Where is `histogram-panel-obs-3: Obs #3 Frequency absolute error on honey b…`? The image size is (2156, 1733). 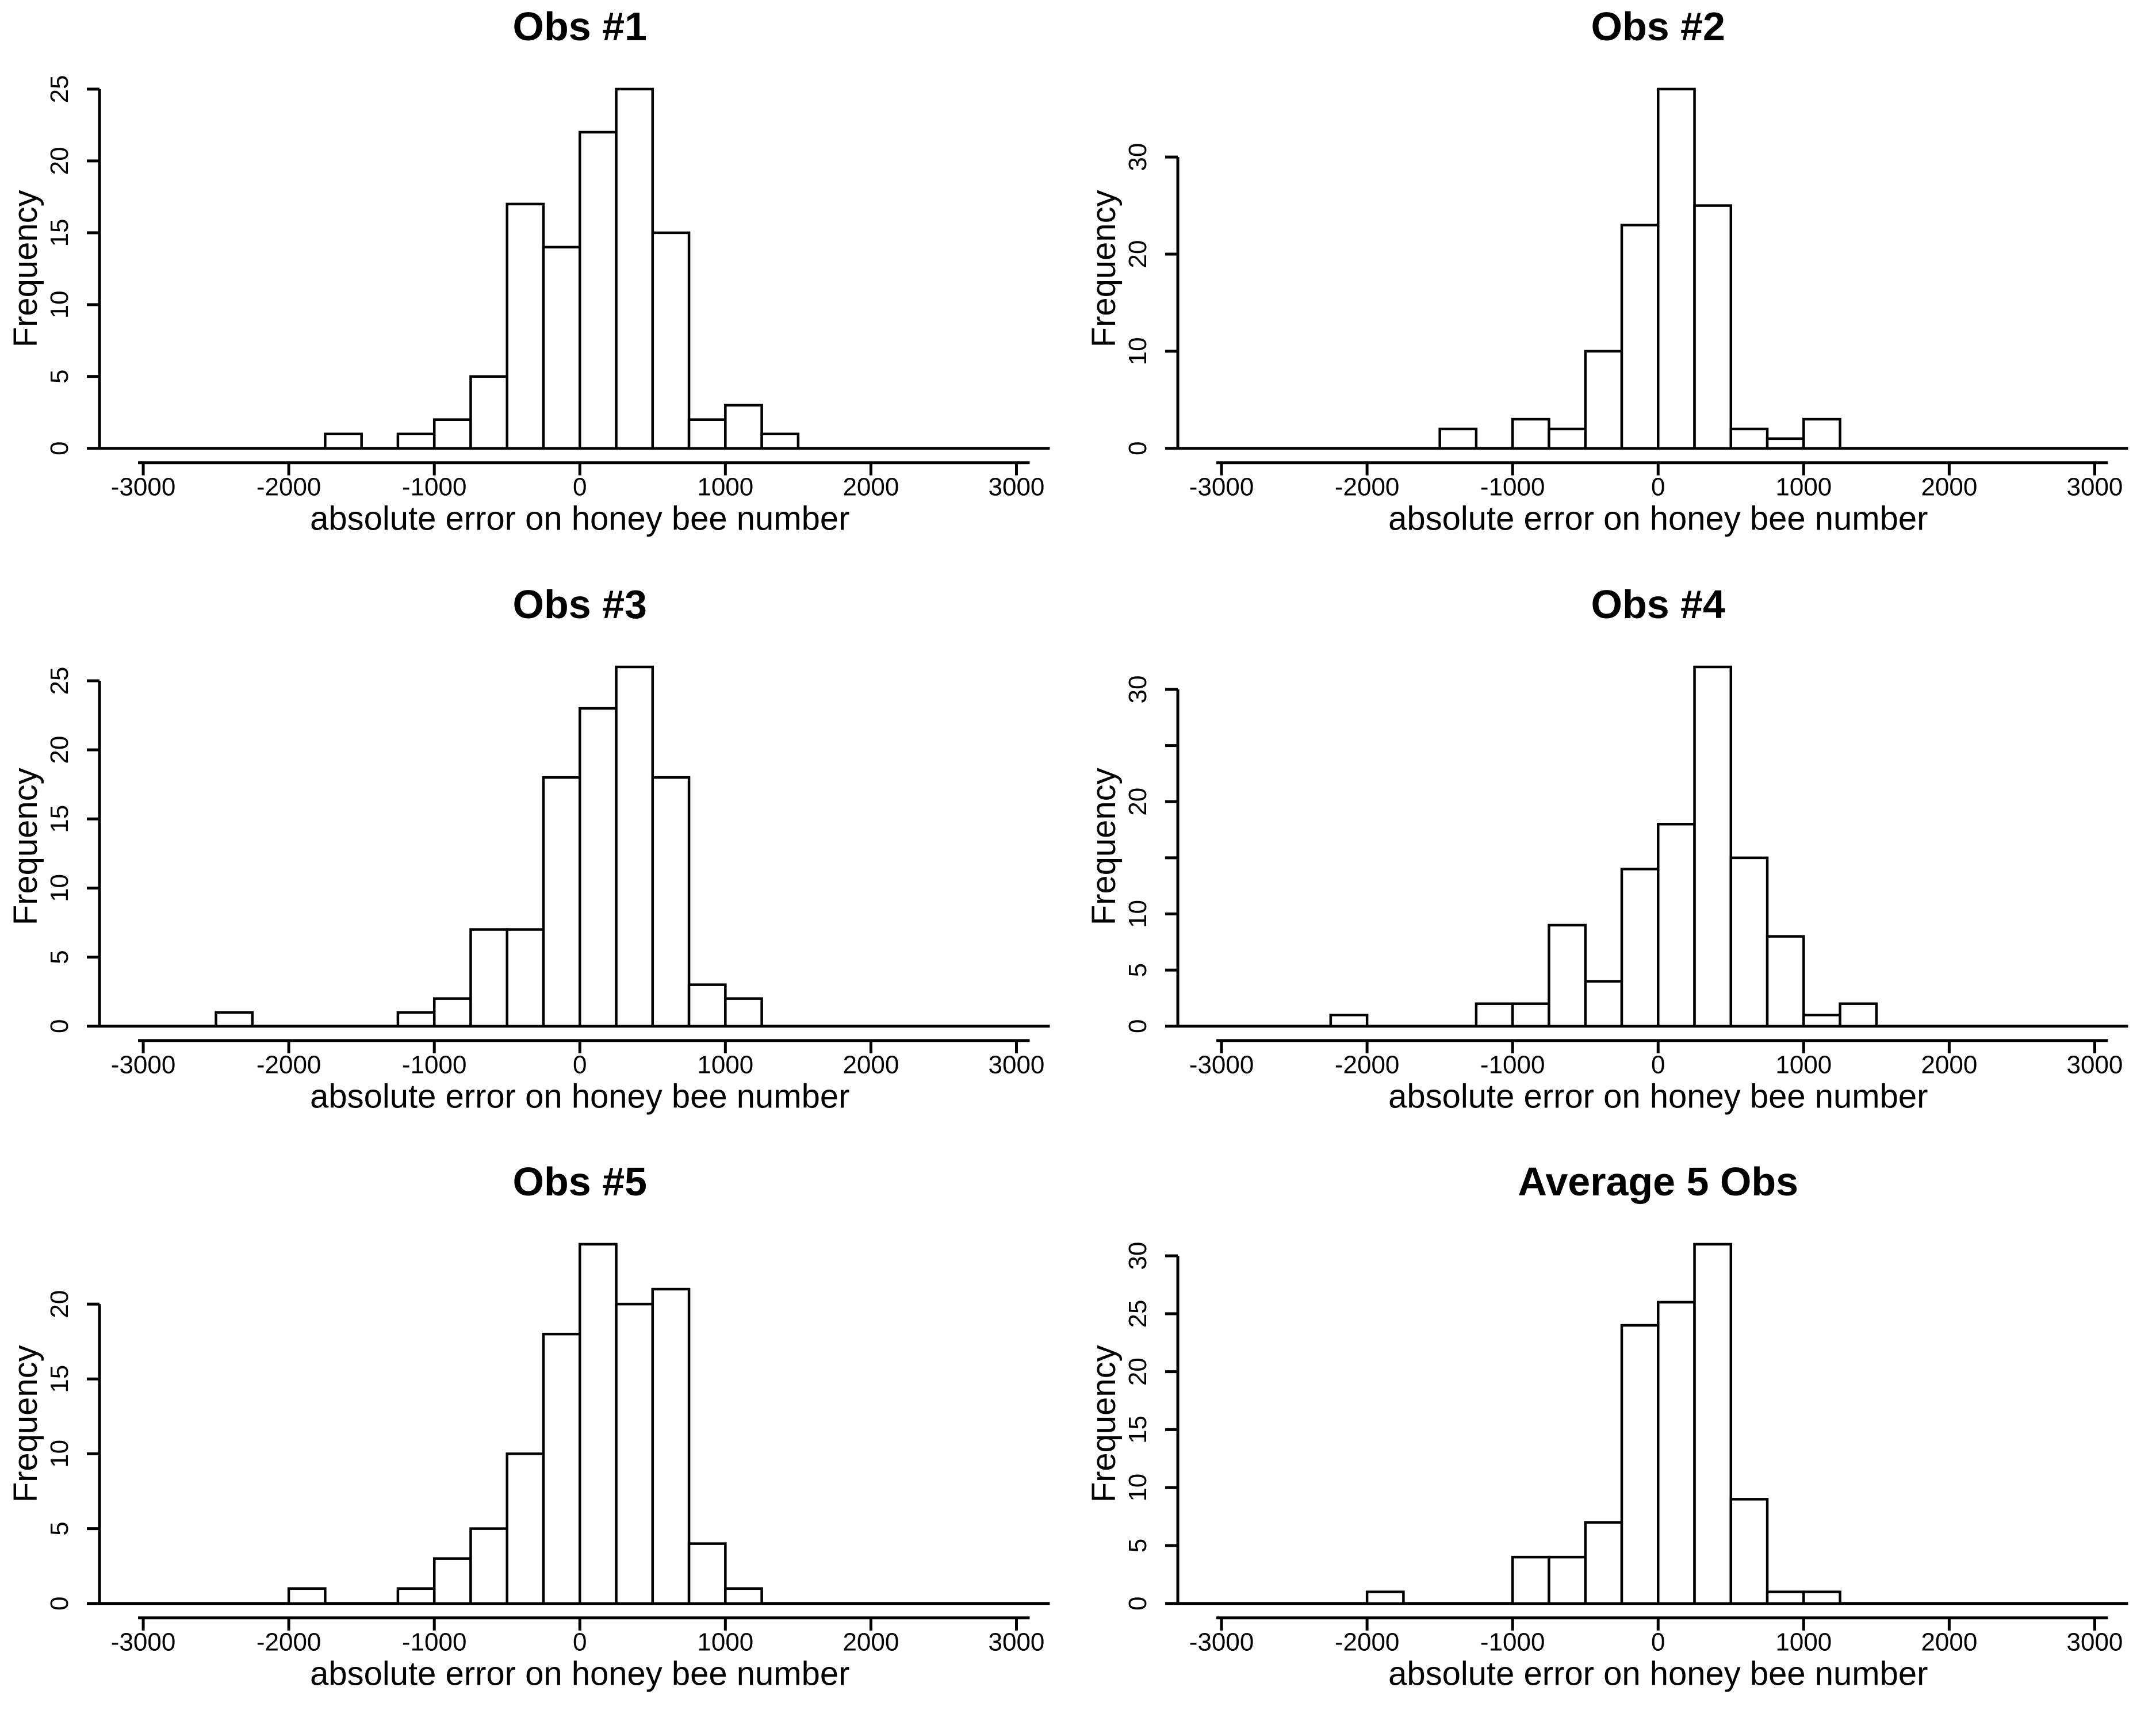 histogram-panel-obs-3: Obs #3 Frequency absolute error on honey b… is located at coordinates (528, 848).